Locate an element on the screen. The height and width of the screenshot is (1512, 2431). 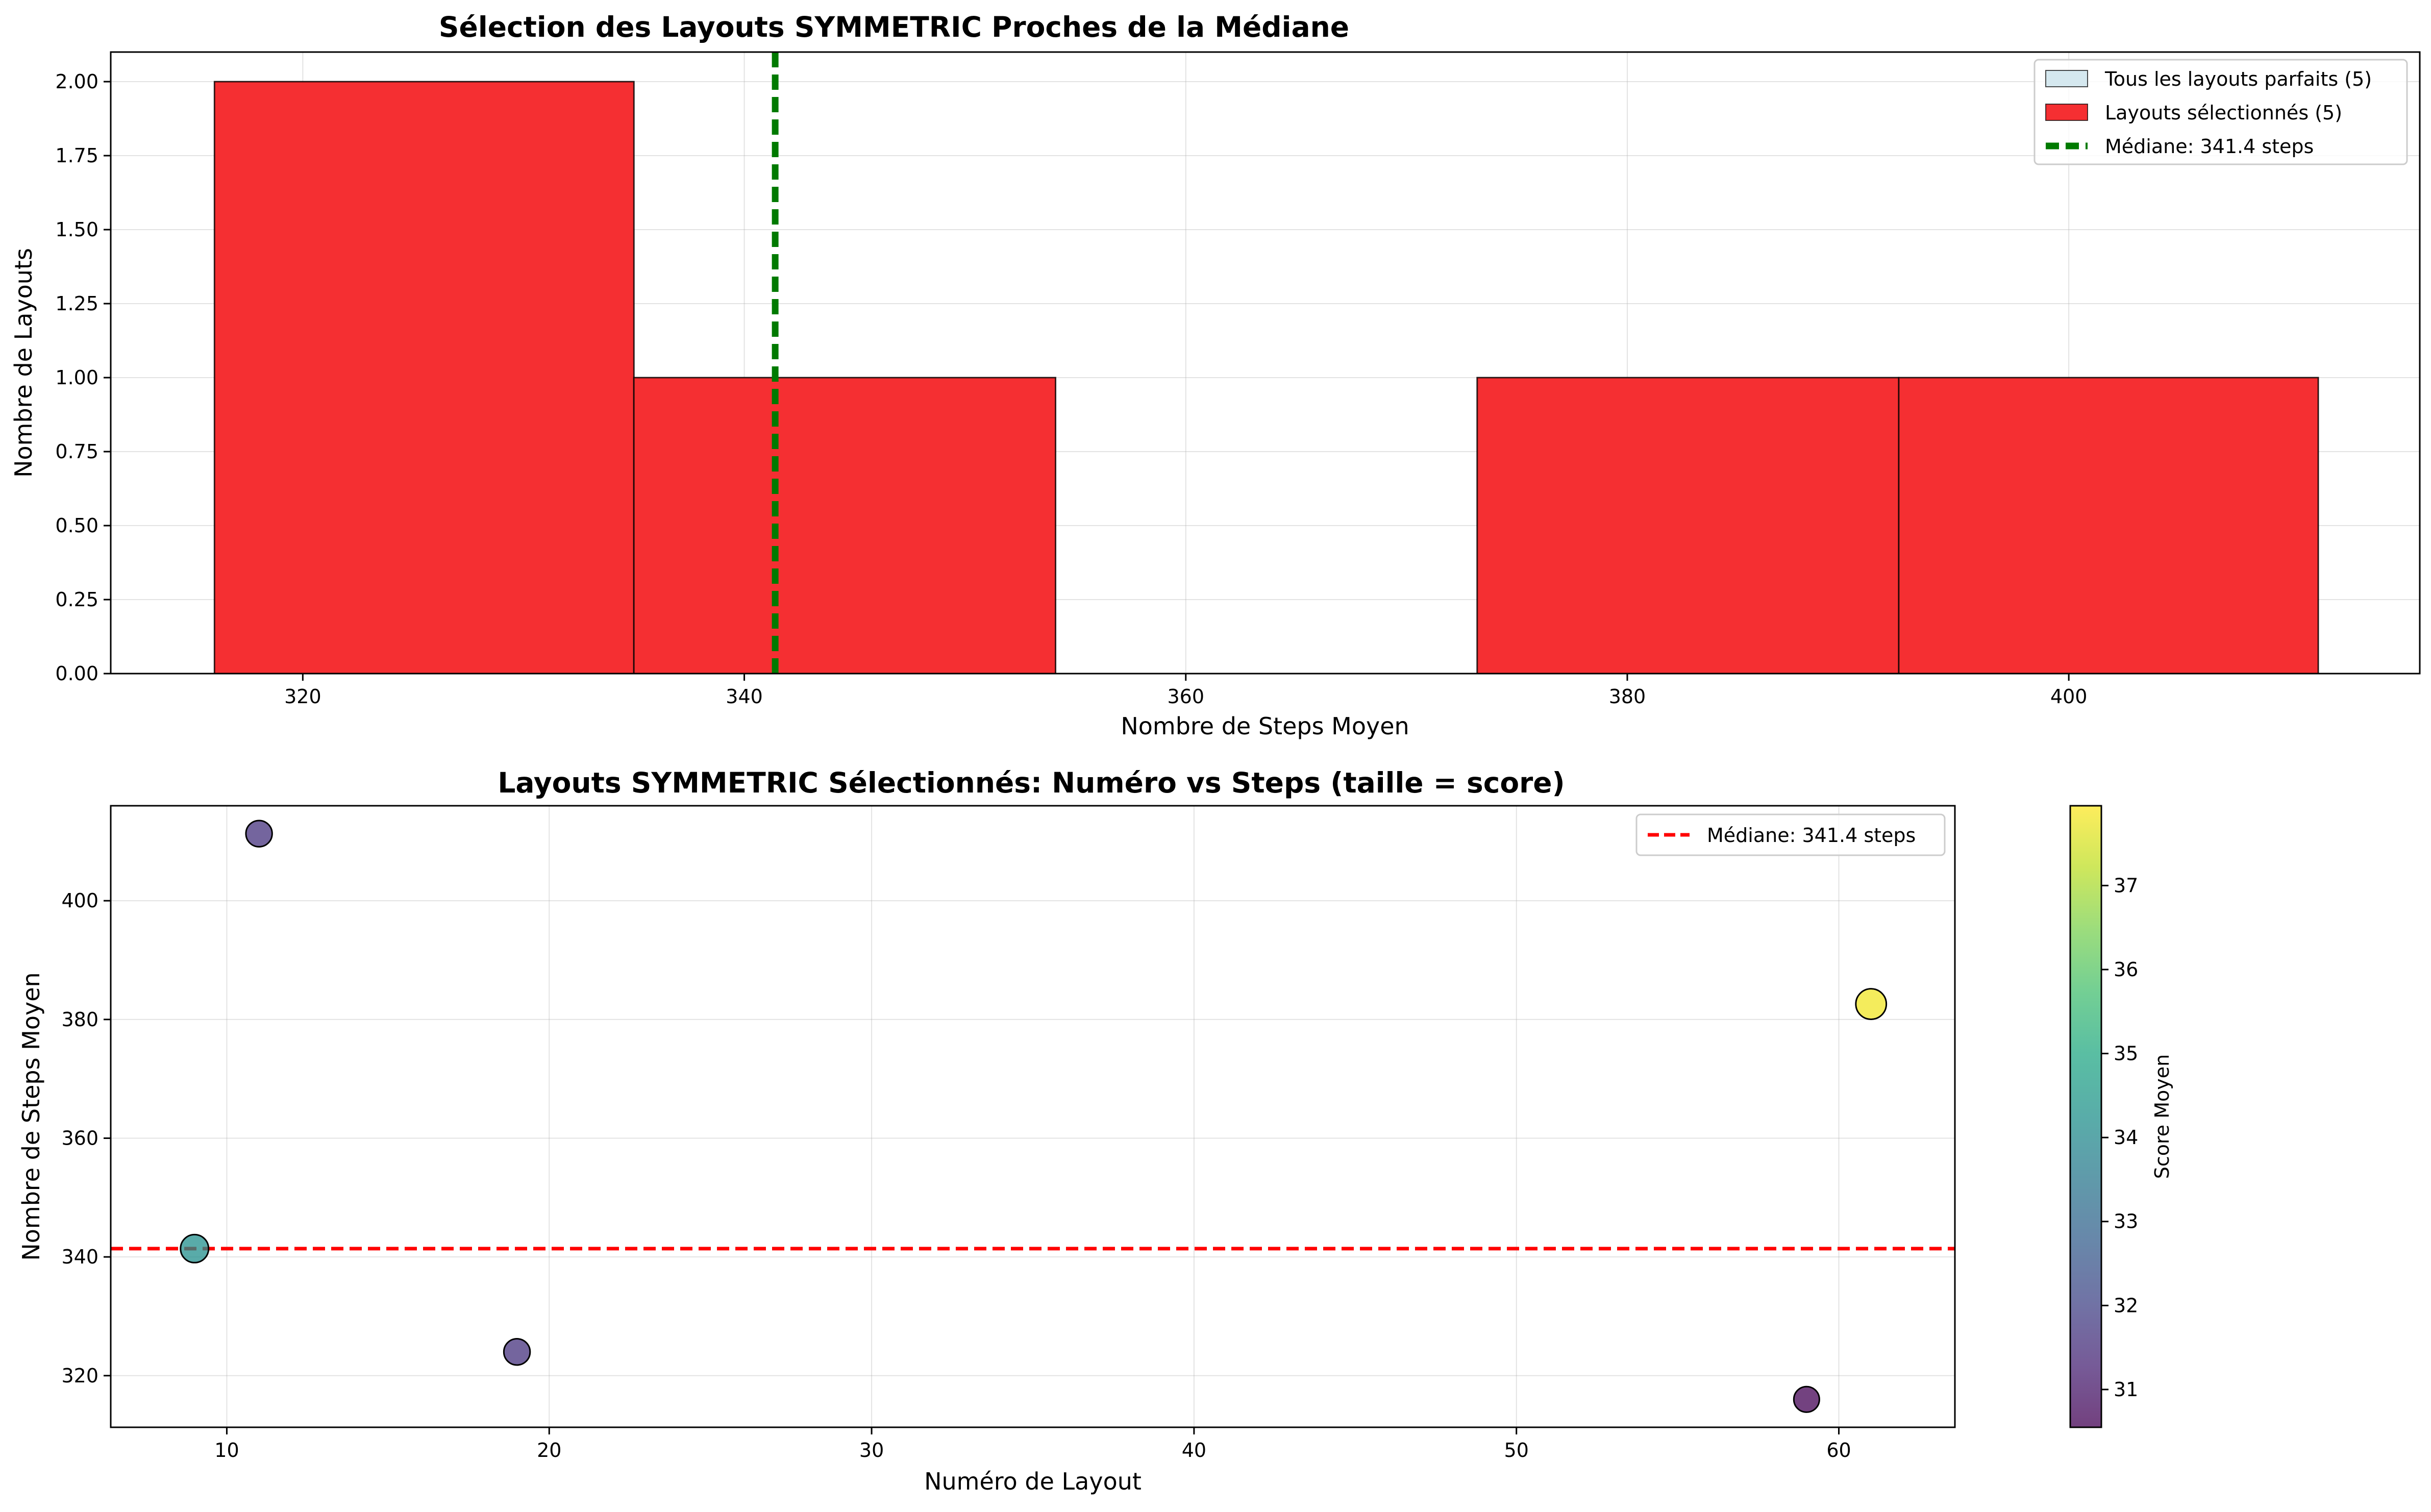
scatter-x-tick-label: 50 is located at coordinates (1516, 1450).